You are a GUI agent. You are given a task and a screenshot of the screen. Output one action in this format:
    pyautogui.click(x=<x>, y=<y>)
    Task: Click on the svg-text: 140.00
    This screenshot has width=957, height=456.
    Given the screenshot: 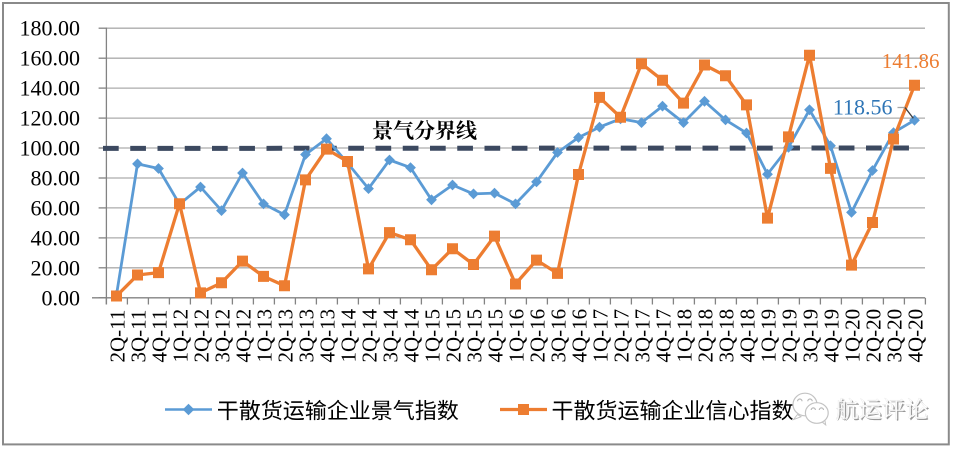 What is the action you would take?
    pyautogui.click(x=50, y=88)
    